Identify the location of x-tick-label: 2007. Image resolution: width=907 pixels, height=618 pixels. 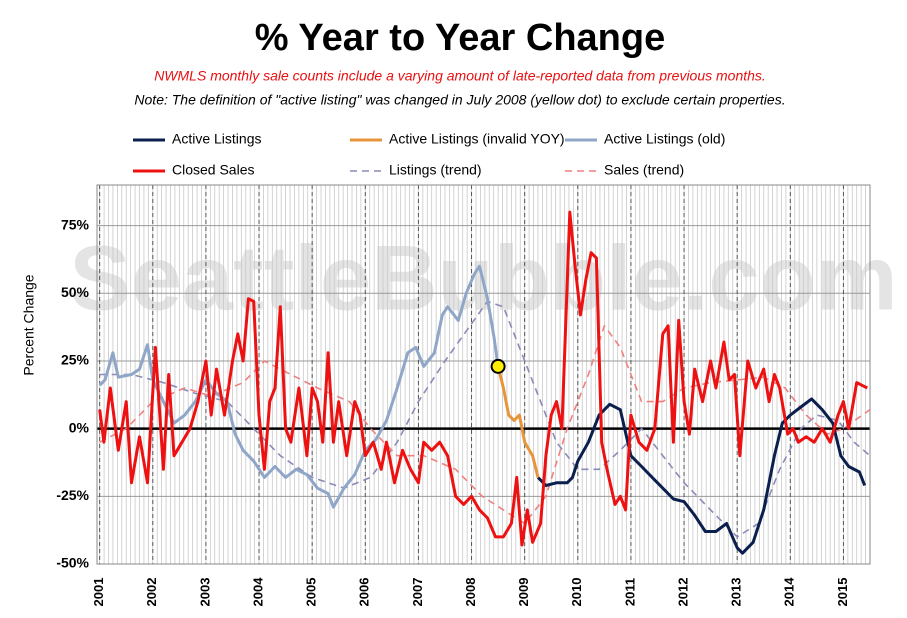
(417, 592).